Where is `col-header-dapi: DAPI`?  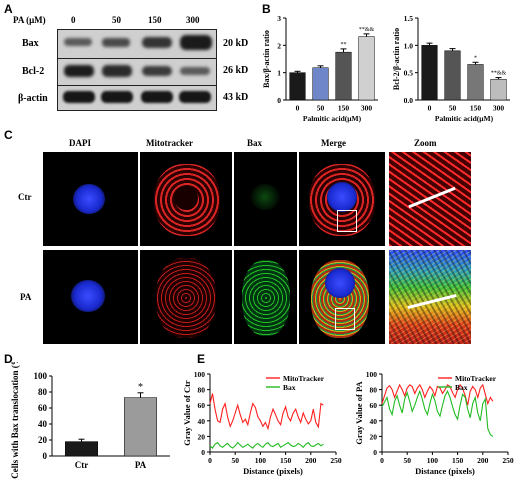
col-header-dapi: DAPI is located at coordinates (80, 143).